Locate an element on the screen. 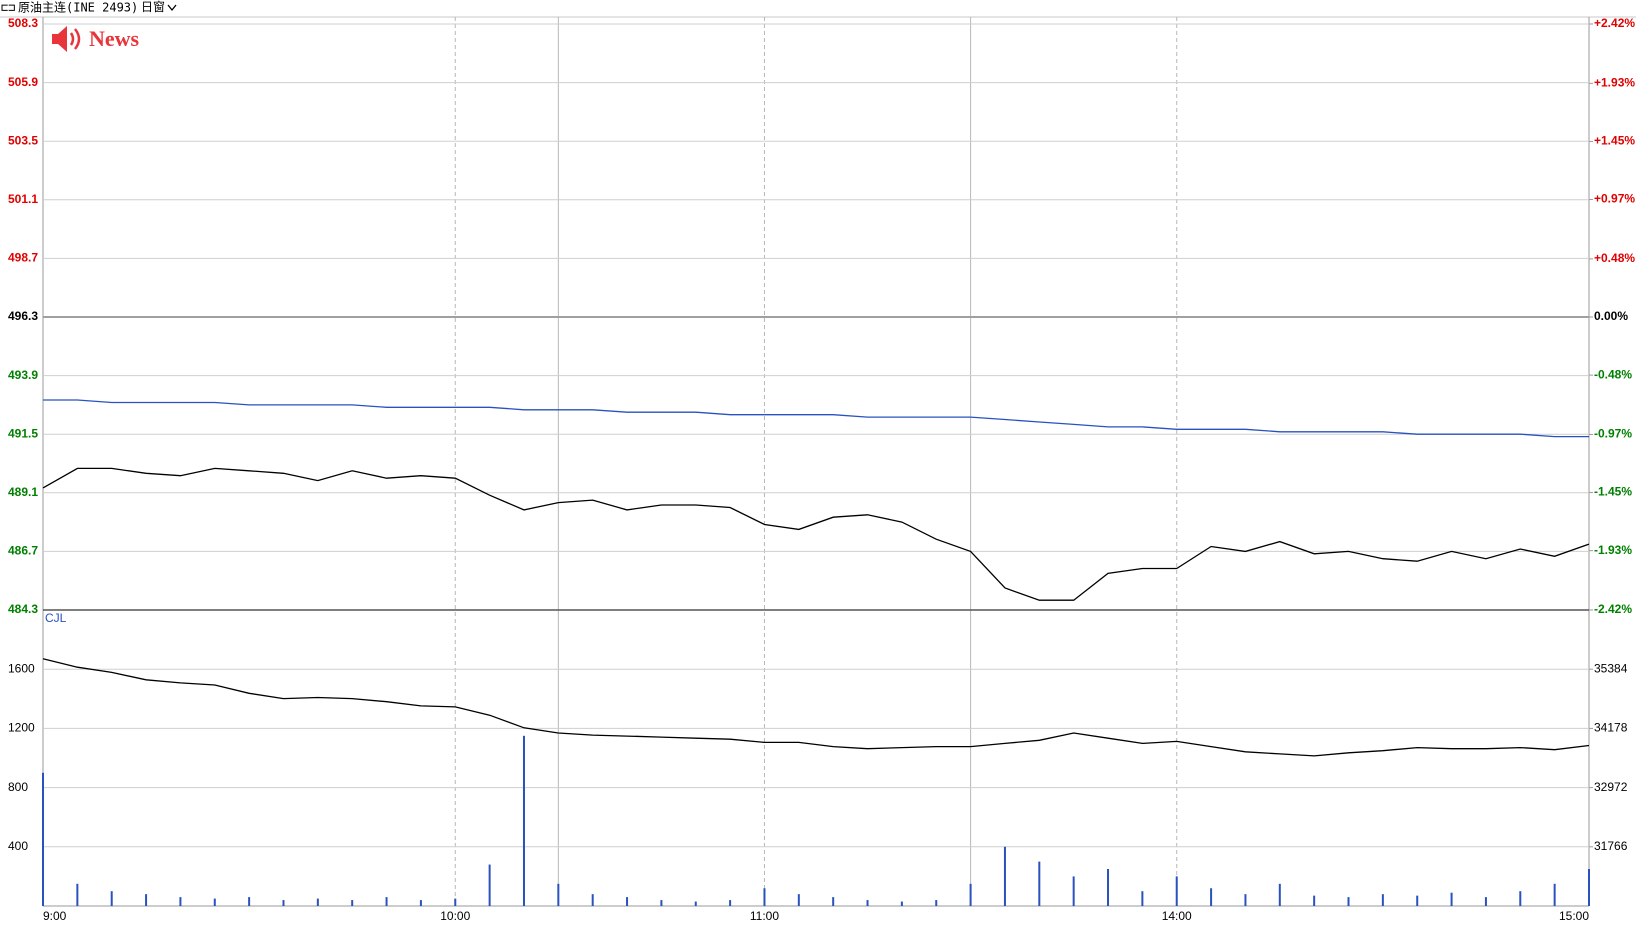  x-tick-label: 14:00 is located at coordinates (1177, 916).